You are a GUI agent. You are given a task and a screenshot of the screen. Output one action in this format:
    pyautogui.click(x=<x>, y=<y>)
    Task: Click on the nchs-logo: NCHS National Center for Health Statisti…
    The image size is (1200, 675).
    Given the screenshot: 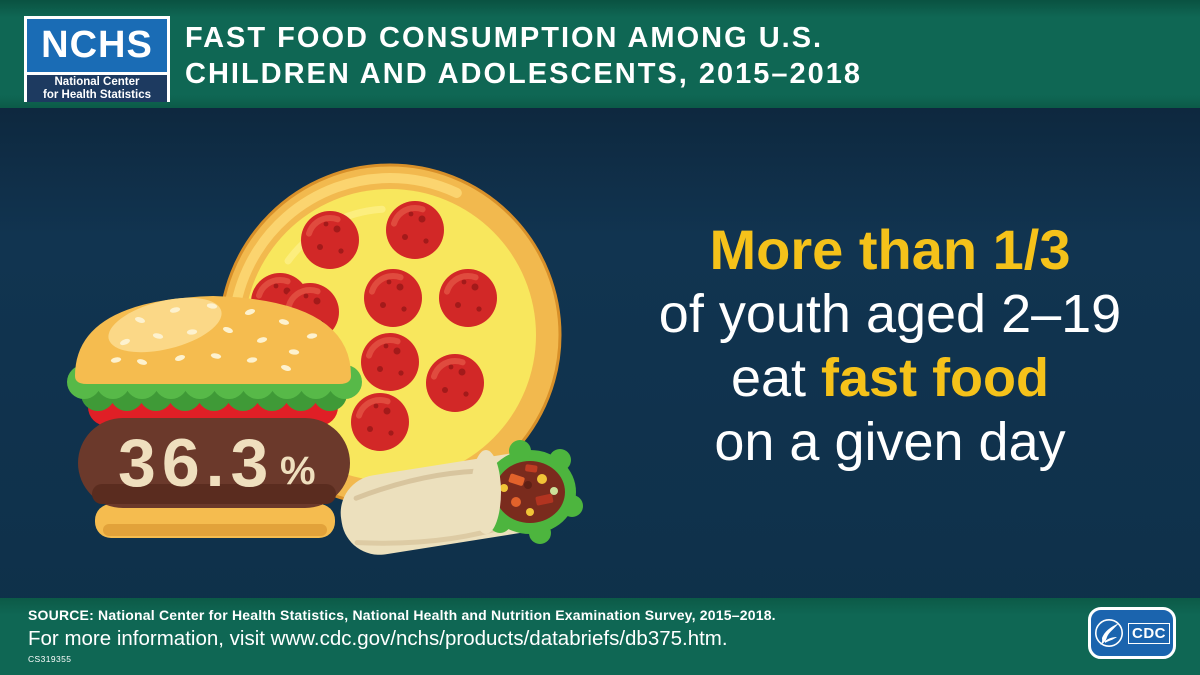 What is the action you would take?
    pyautogui.click(x=97, y=59)
    